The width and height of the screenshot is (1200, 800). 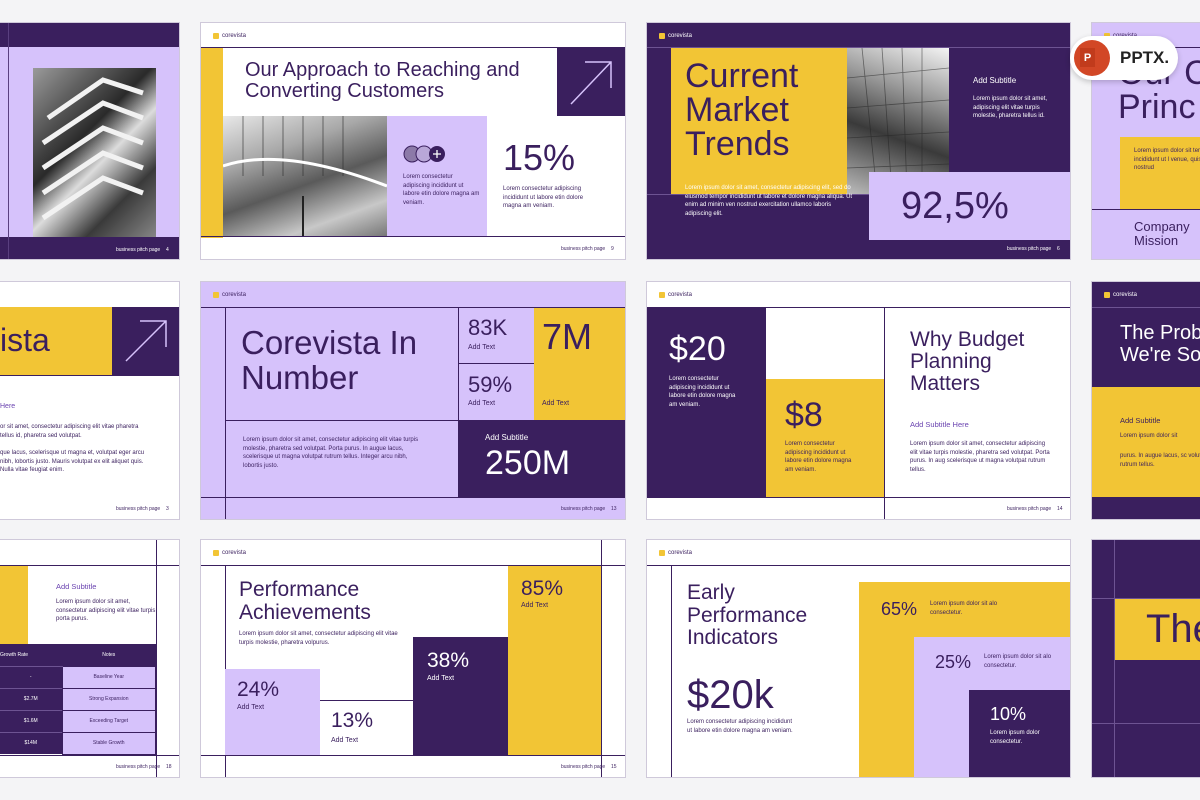 What do you see at coordinates (31, 720) in the screenshot?
I see `table-cell: $1.6M` at bounding box center [31, 720].